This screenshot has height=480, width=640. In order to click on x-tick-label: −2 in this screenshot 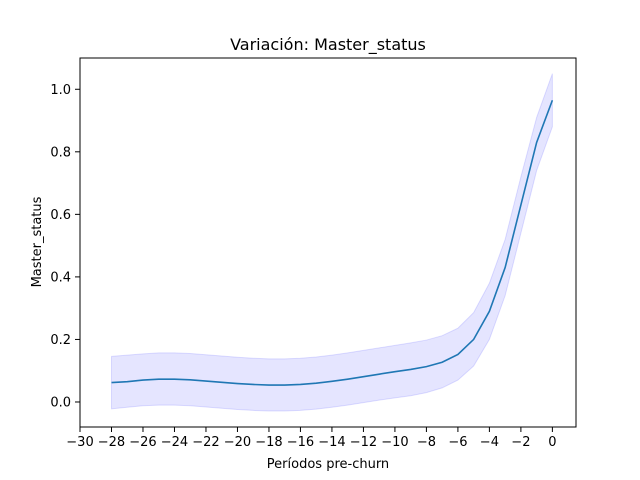, I will do `click(520, 442)`.